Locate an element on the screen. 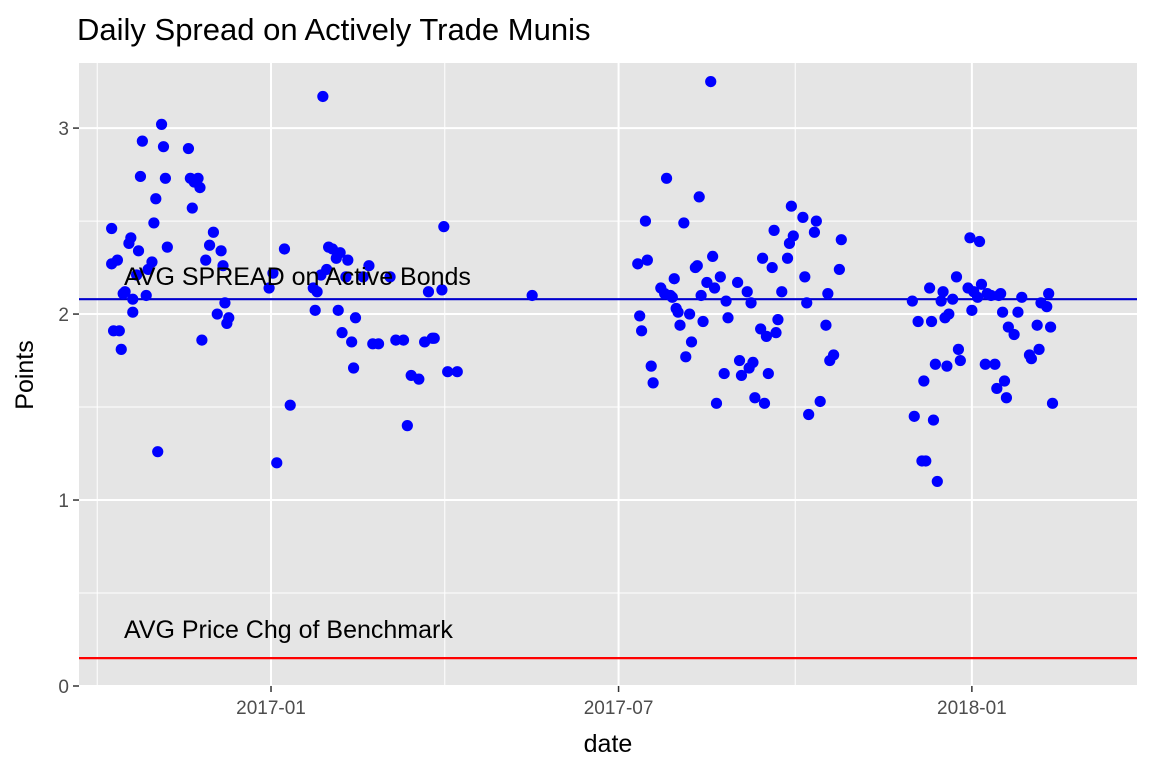  avg-spread-label: AVG SPREAD on Active Bonds is located at coordinates (297, 277).